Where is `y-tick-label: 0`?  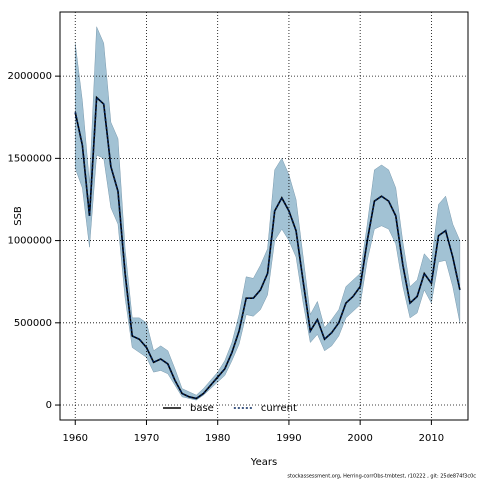
y-tick-label: 0 is located at coordinates (49, 405).